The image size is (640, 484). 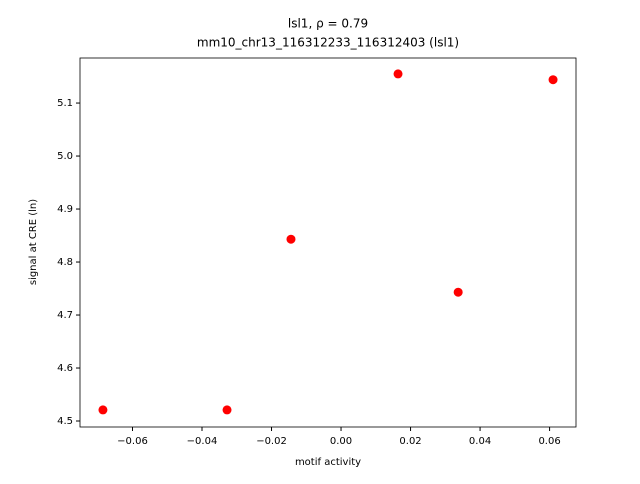 What do you see at coordinates (65, 209) in the screenshot?
I see `y-tick-label: 4.9` at bounding box center [65, 209].